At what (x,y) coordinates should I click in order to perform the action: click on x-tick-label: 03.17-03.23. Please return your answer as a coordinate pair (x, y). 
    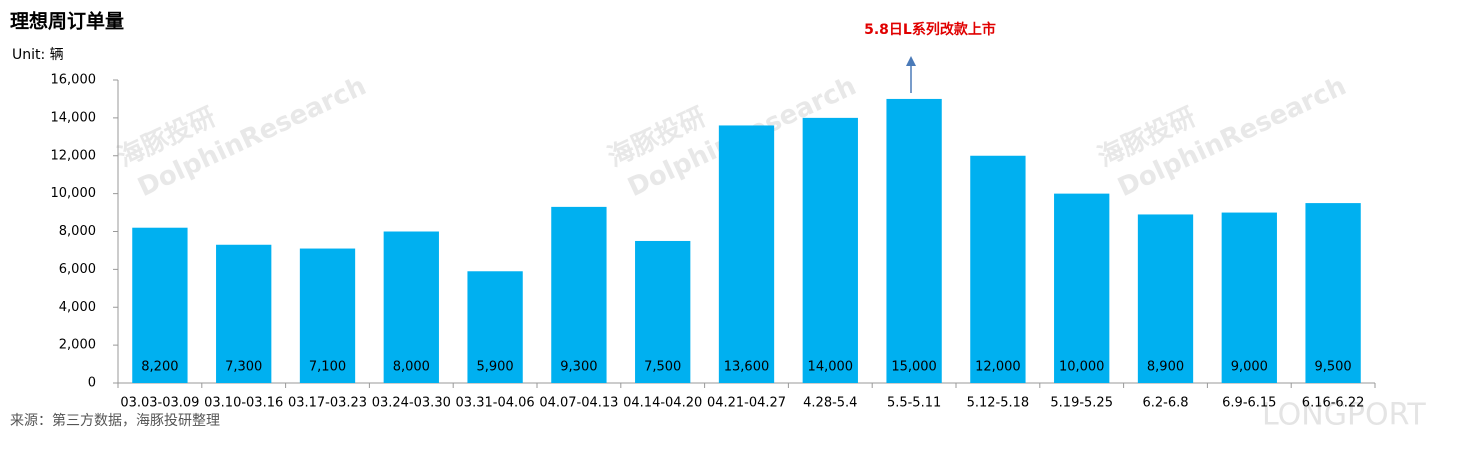
    Looking at the image, I should click on (327, 403).